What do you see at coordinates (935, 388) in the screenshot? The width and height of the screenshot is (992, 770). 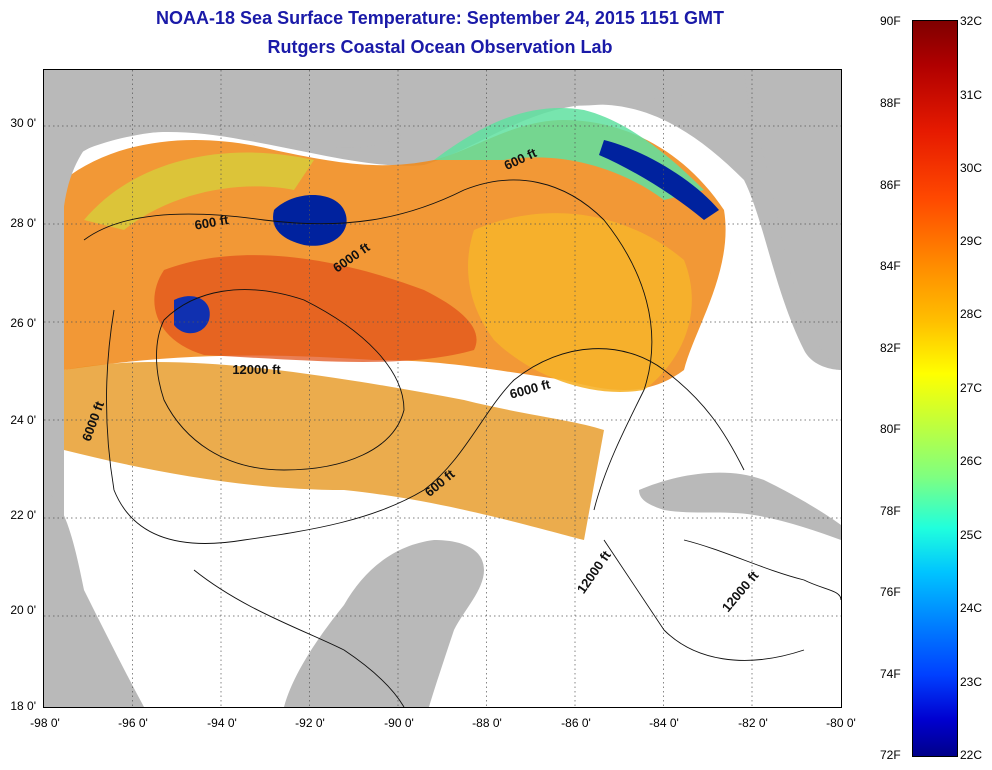 I see `temperature-colorbar` at bounding box center [935, 388].